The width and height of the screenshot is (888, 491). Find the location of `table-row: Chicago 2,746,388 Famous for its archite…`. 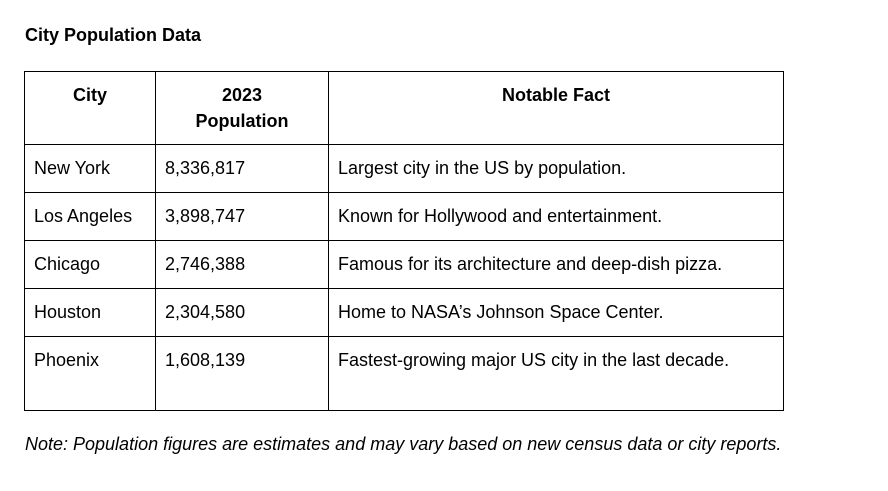

table-row: Chicago 2,746,388 Famous for its archite… is located at coordinates (404, 264).